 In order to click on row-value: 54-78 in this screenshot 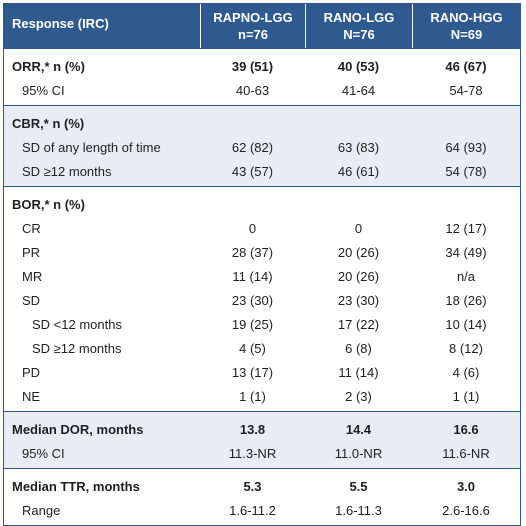, I will do `click(466, 90)`.